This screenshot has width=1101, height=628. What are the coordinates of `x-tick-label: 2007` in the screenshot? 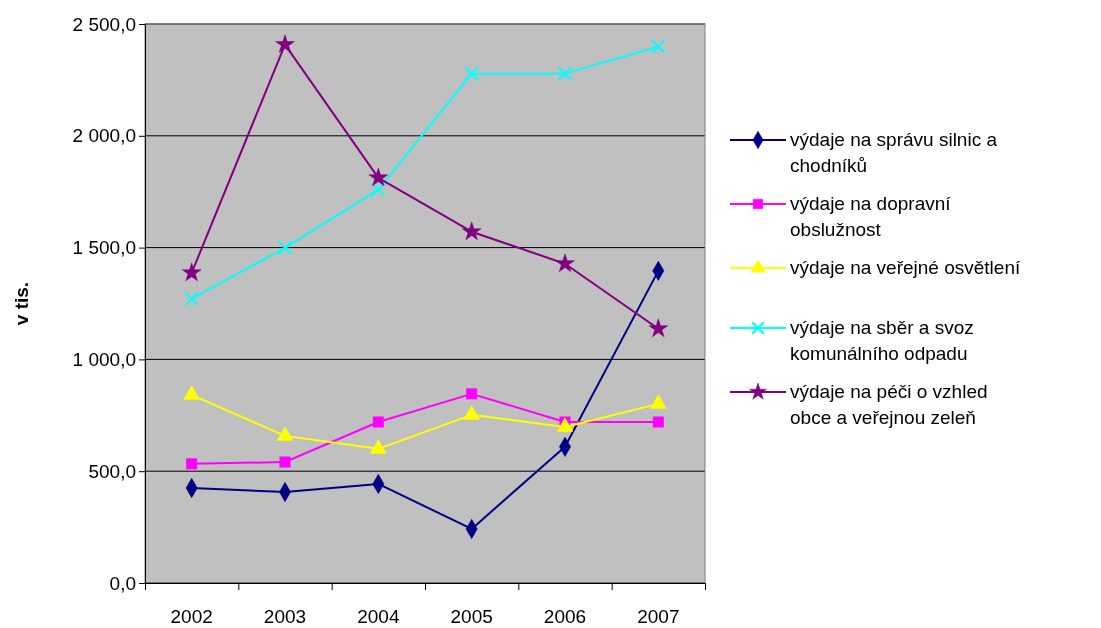 It's located at (658, 616).